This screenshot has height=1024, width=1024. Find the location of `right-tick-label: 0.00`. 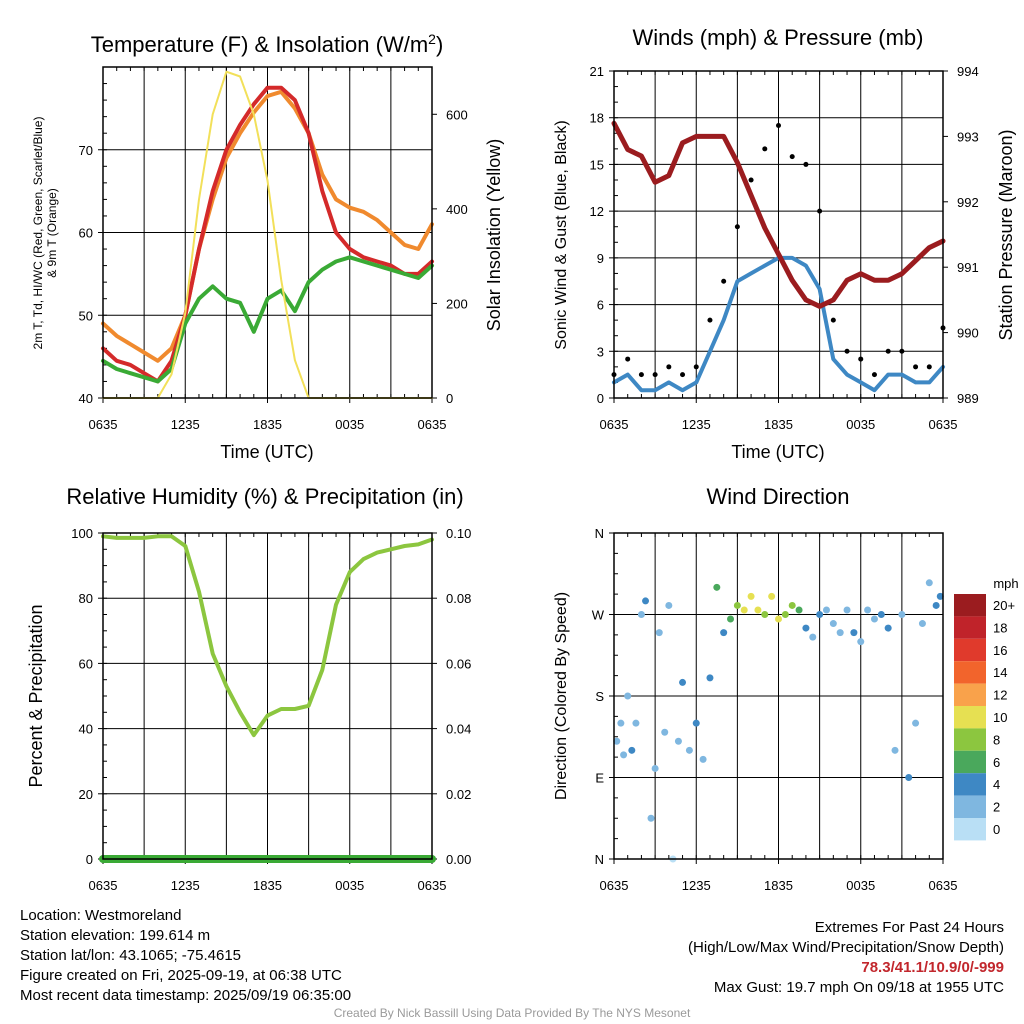

right-tick-label: 0.00 is located at coordinates (458, 859).